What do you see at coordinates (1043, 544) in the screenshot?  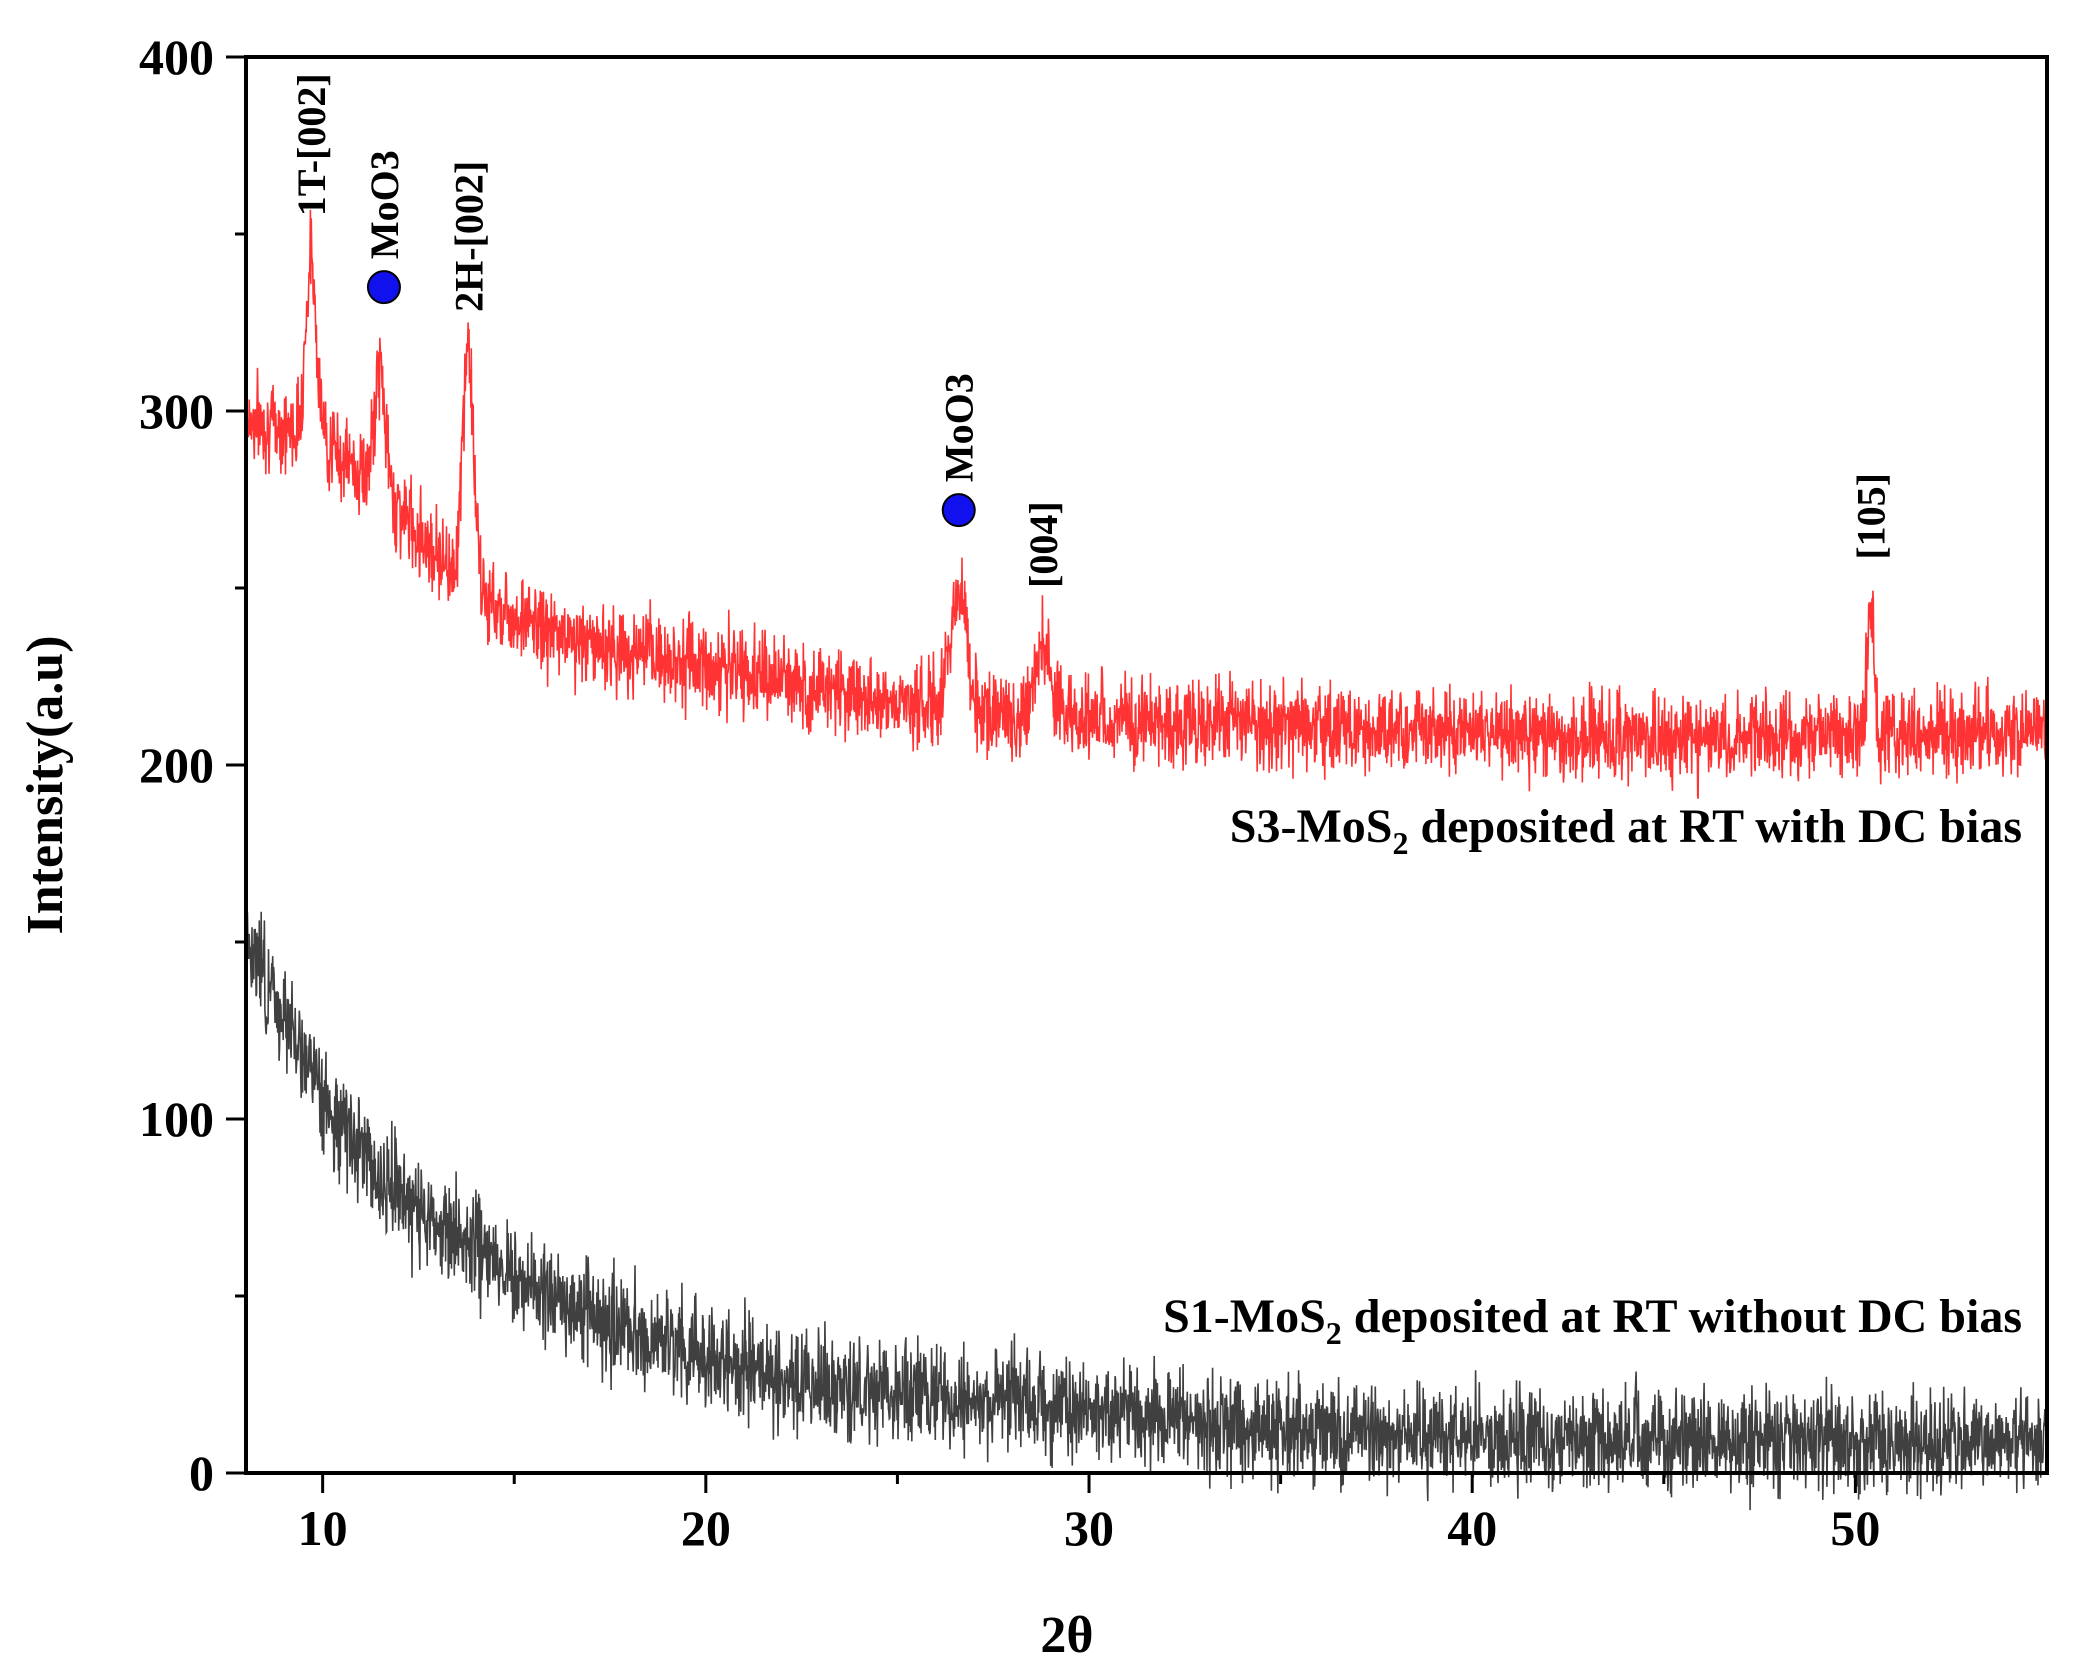 I see `peak-label: [004]` at bounding box center [1043, 544].